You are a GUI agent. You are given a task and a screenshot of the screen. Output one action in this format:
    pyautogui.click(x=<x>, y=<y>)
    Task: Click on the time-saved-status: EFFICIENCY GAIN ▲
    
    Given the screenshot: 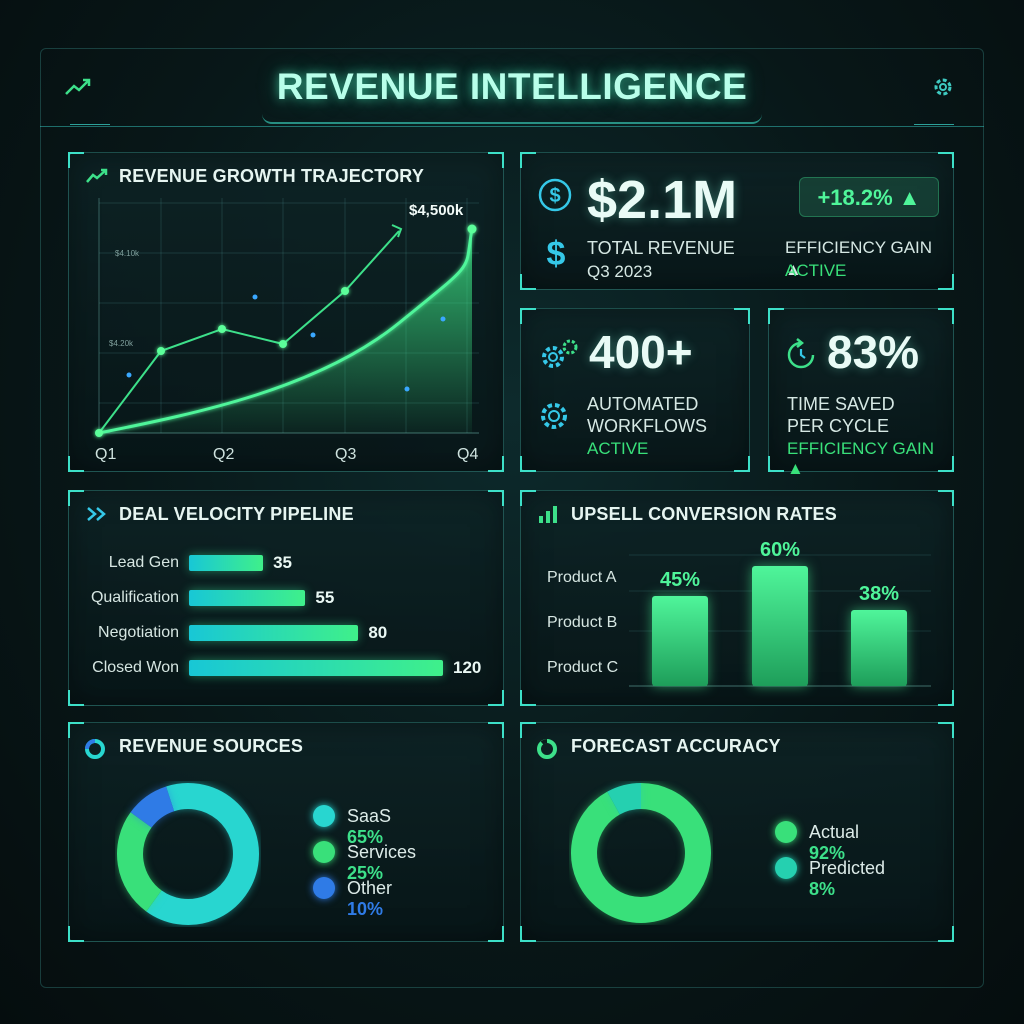 What is the action you would take?
    pyautogui.click(x=861, y=458)
    